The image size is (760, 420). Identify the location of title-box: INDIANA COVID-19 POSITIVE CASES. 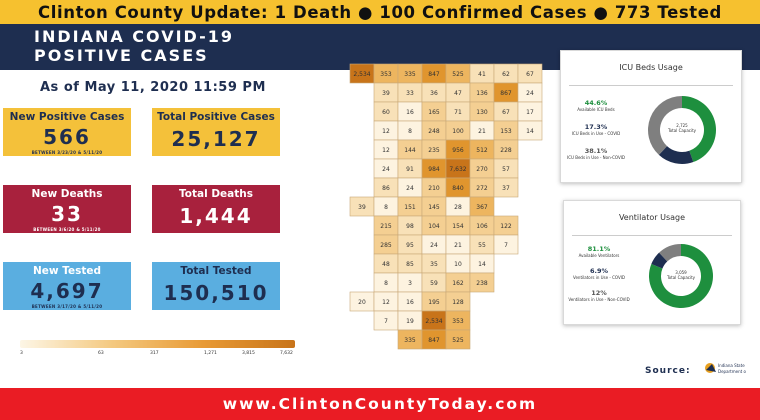
(167, 46).